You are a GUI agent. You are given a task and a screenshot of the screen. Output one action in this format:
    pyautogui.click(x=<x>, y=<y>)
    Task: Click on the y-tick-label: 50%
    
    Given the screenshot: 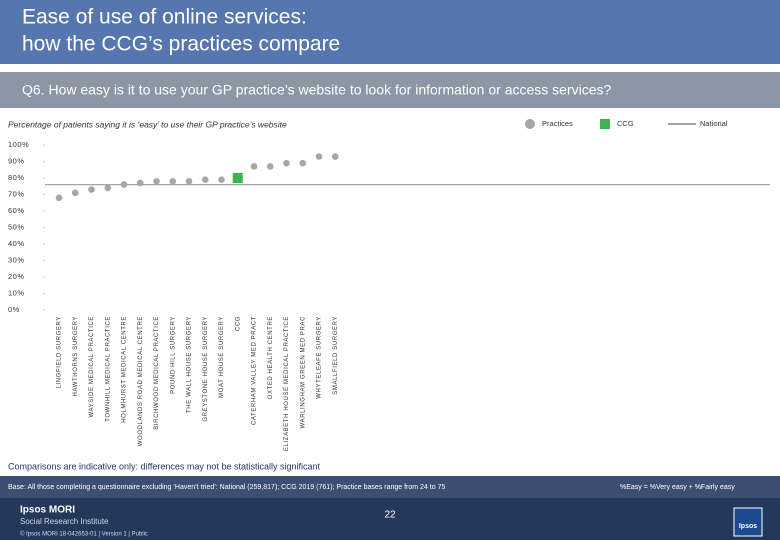 What is the action you would take?
    pyautogui.click(x=16, y=226)
    